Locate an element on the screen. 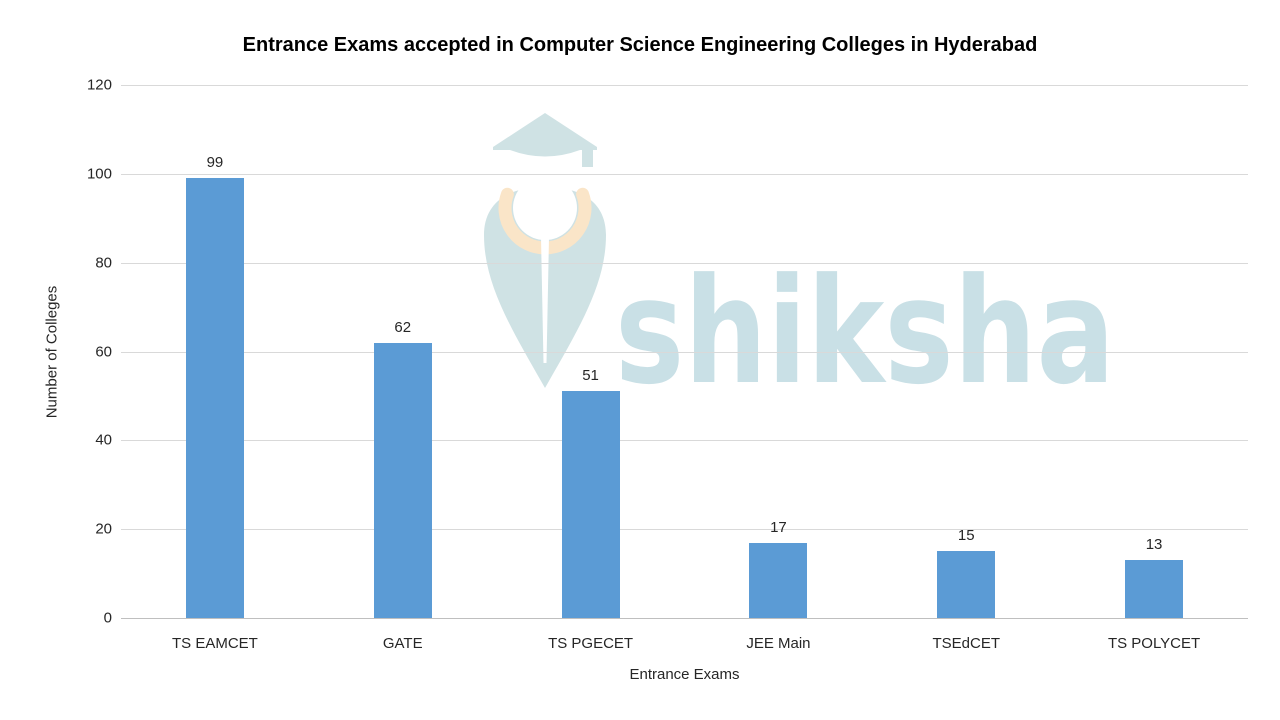 This screenshot has width=1280, height=720. x-axis-title: Entrance Exams is located at coordinates (684, 674).